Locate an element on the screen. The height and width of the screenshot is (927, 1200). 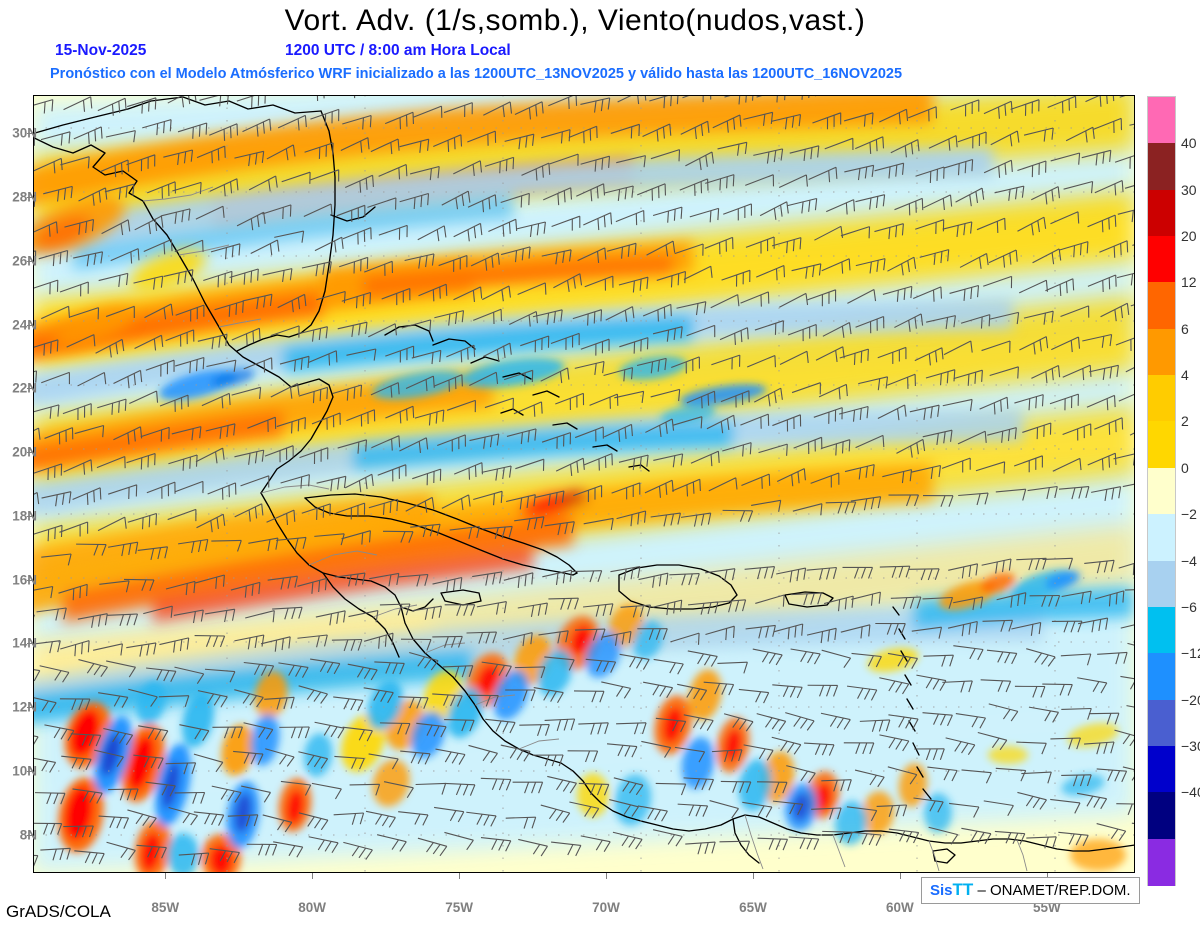
lat-label-26n: 26N is located at coordinates (24, 261).